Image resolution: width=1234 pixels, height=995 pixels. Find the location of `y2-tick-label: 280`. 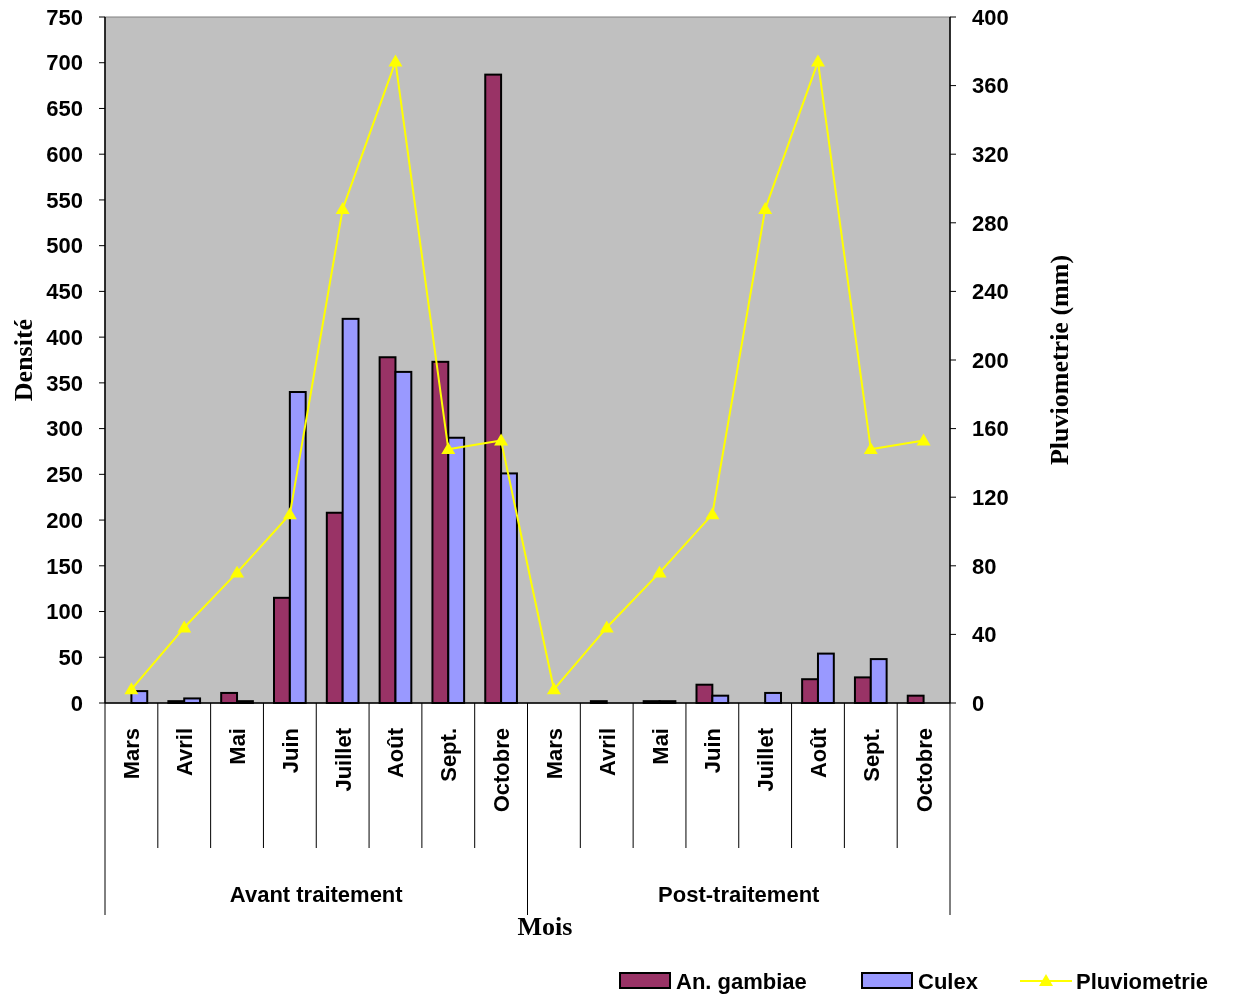

y2-tick-label: 280 is located at coordinates (990, 223).